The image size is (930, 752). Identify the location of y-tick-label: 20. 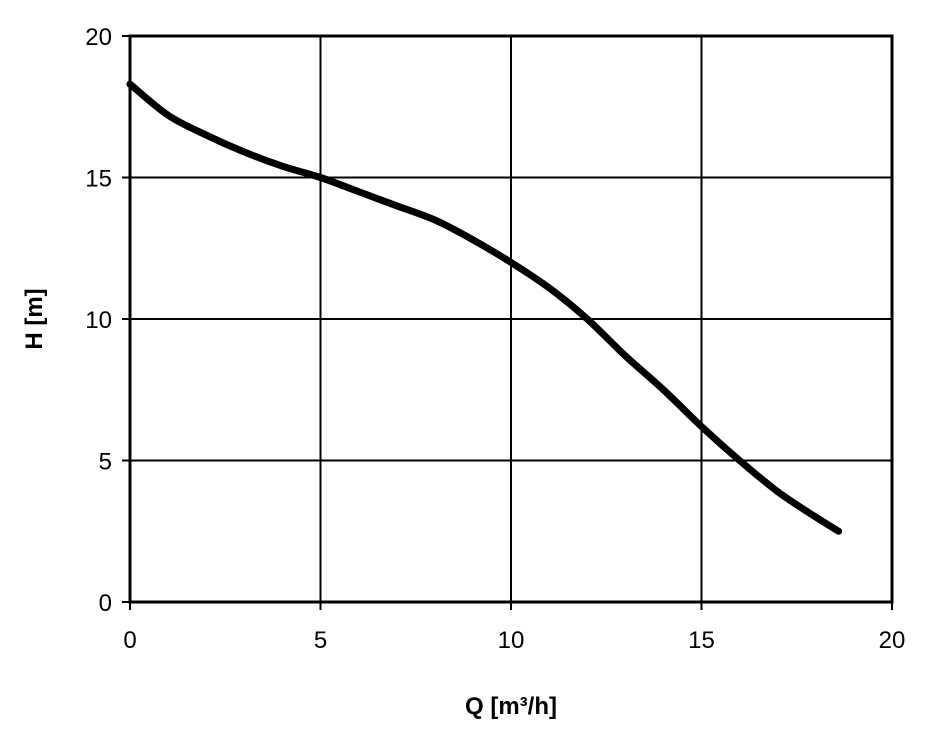
(98, 37).